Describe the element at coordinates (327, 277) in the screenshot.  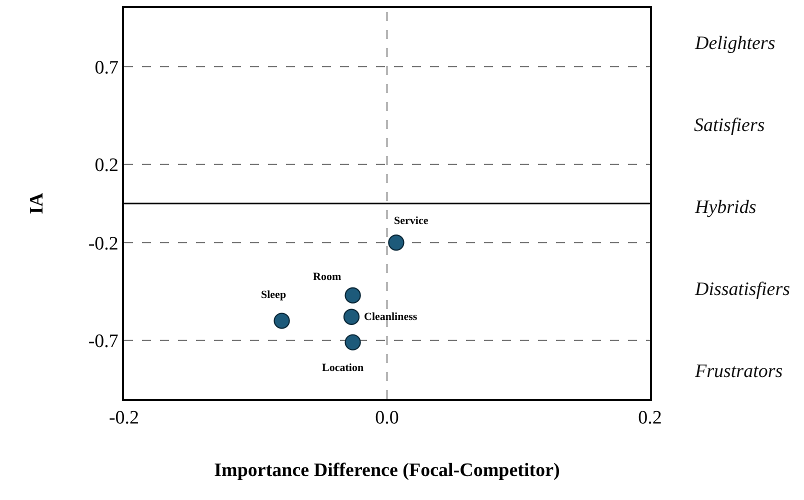
I see `annotation: Room` at that location.